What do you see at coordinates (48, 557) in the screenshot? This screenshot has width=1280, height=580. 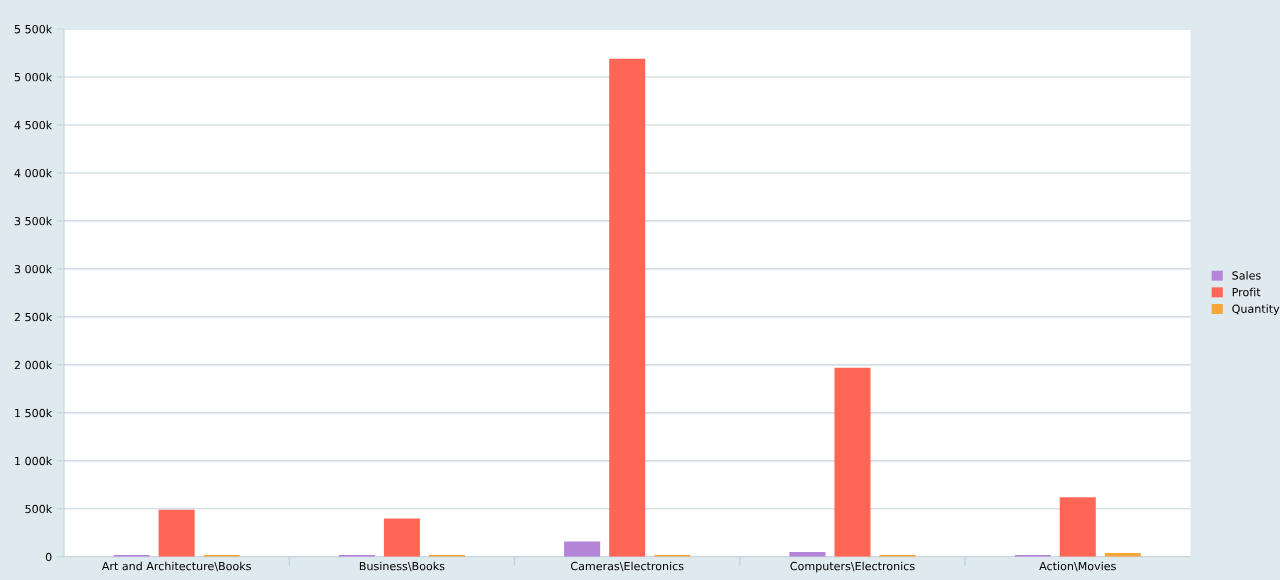 I see `y-tick-label: 0` at bounding box center [48, 557].